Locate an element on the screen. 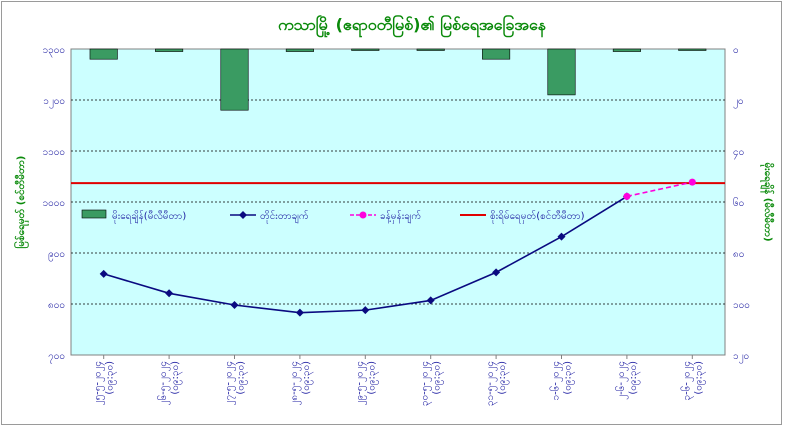 This screenshot has width=785, height=430. x-tick-label: ၂၆-၅-၂၀၂၄ is located at coordinates (163, 383).